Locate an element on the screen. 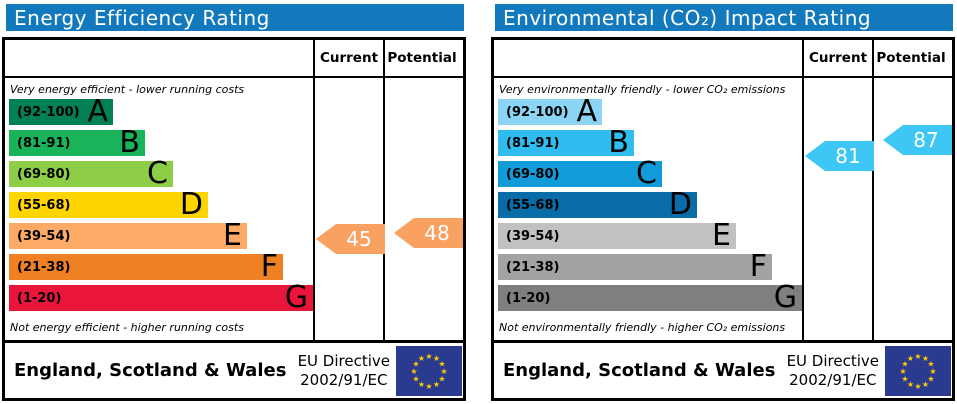 The image size is (957, 404). potential-rating-value: 48 is located at coordinates (437, 233).